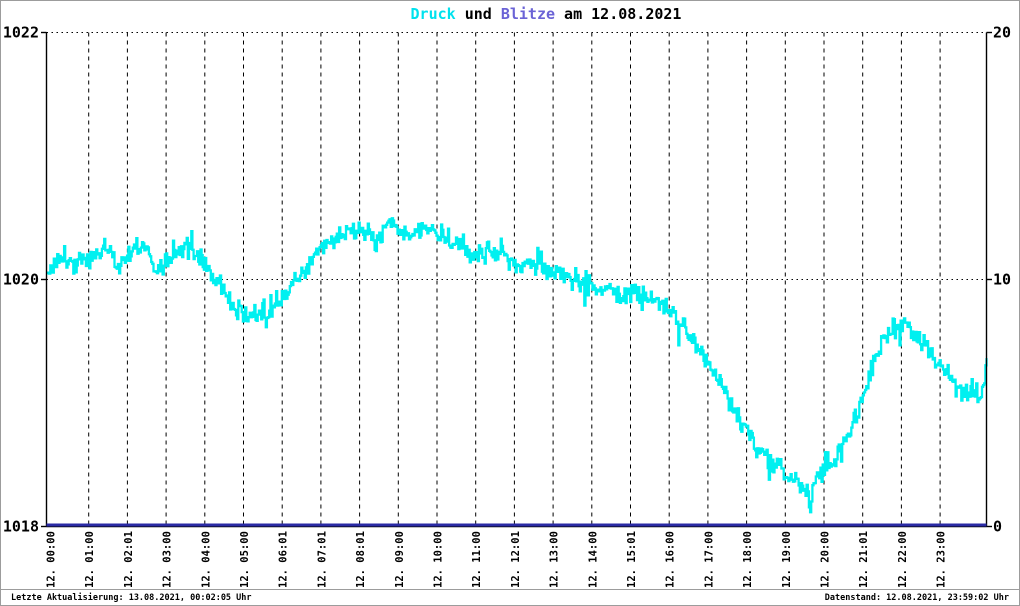 The height and width of the screenshot is (606, 1020). I want to click on x-tick-label: 12. 19:00, so click(787, 559).